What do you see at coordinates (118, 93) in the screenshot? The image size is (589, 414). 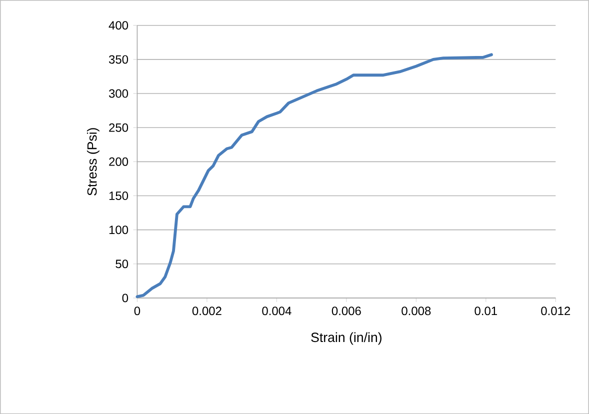 I see `y-tick-label: 300` at bounding box center [118, 93].